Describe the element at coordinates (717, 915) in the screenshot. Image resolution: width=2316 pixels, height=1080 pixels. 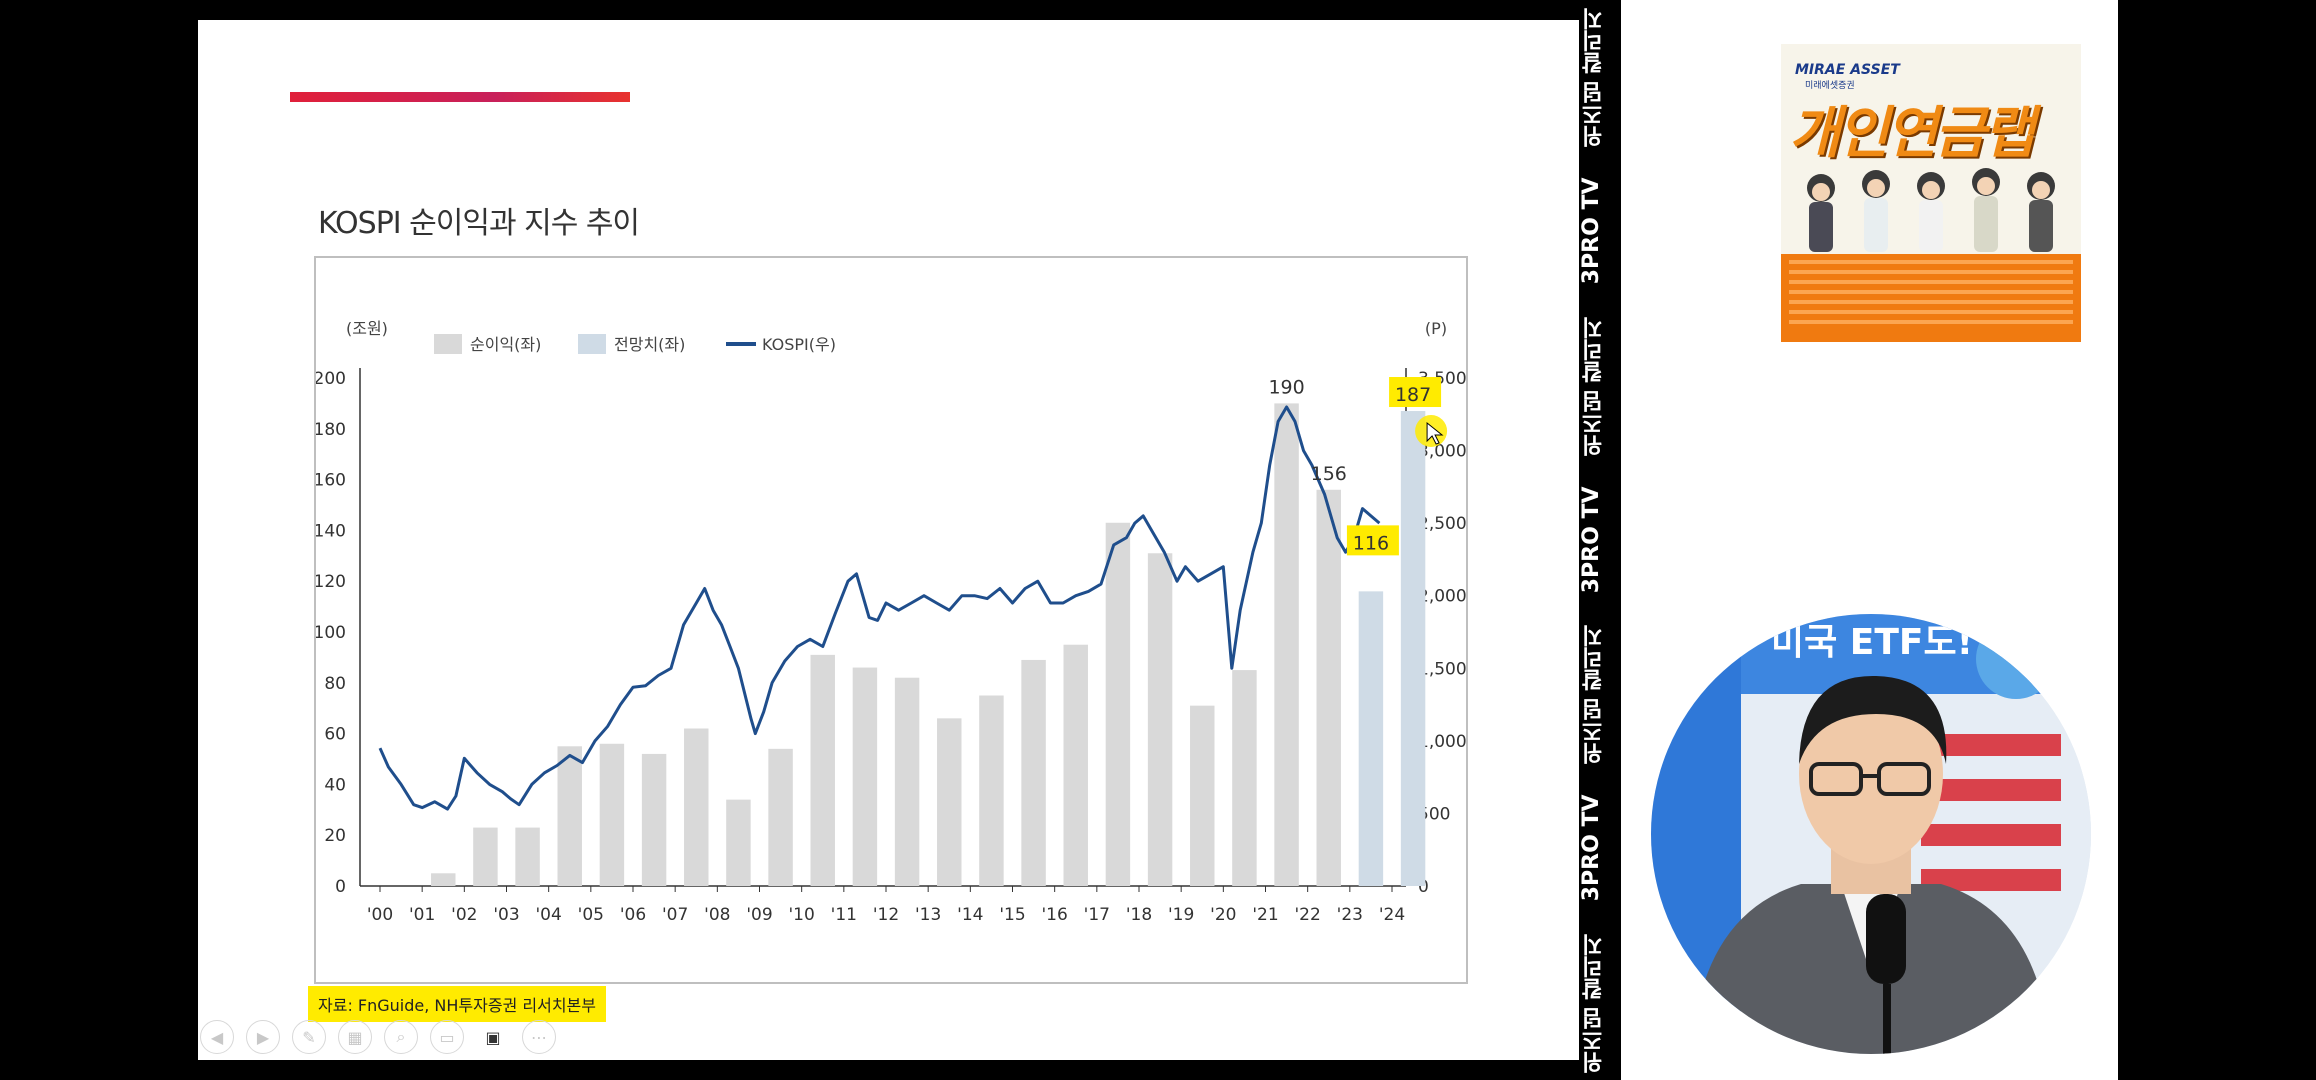
I see `x-tick-label: '08` at that location.